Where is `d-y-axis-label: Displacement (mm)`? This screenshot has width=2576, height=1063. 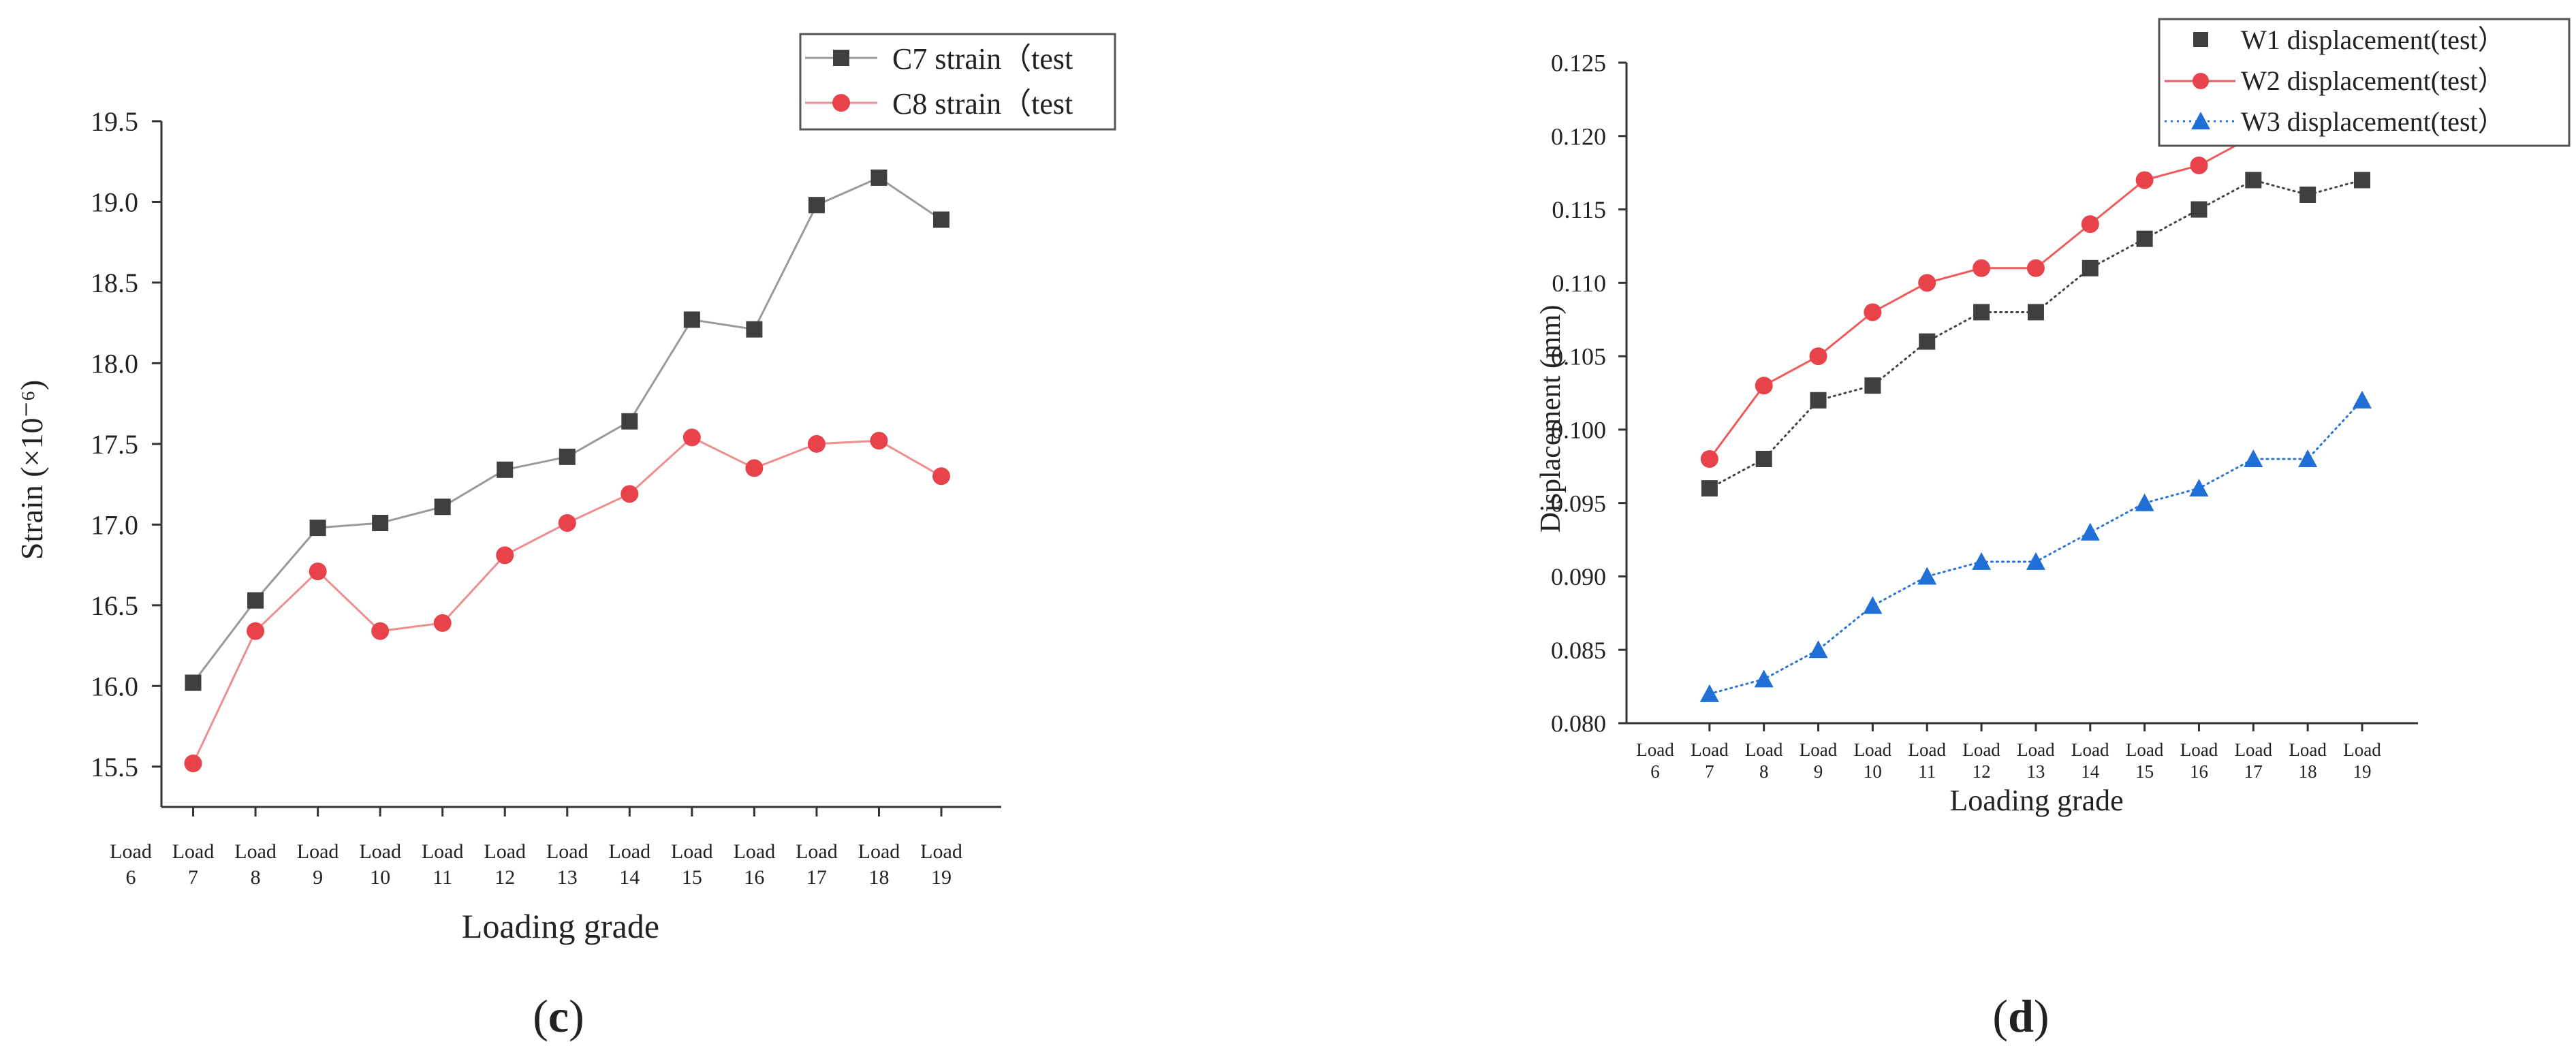
d-y-axis-label: Displacement (mm) is located at coordinates (1551, 419).